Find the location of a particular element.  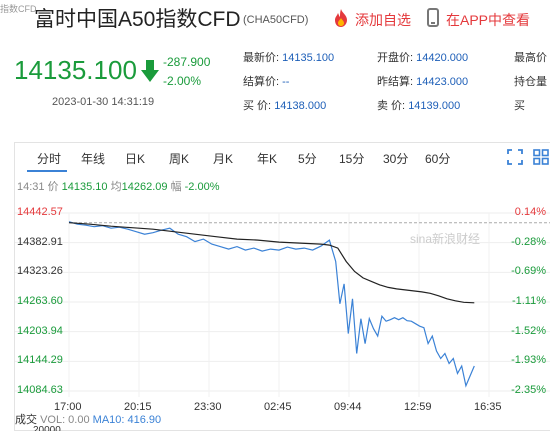

instrument-code: (CHA50CFD) is located at coordinates (276, 20).